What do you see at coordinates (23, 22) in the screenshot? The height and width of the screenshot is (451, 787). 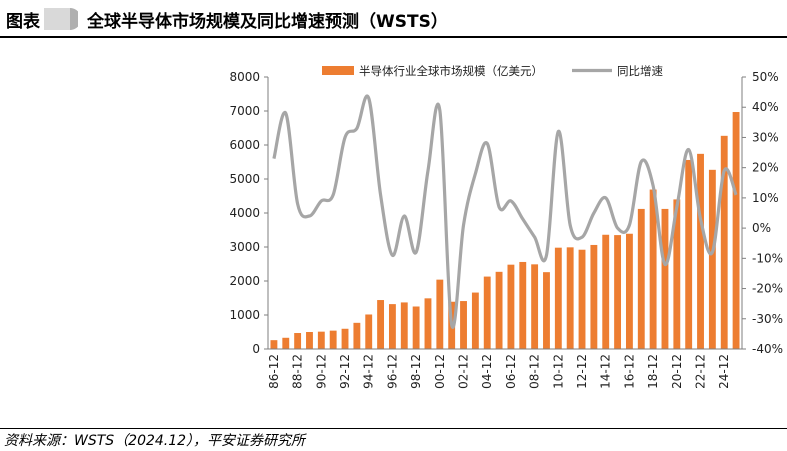 I see `figure-label: 图表` at bounding box center [23, 22].